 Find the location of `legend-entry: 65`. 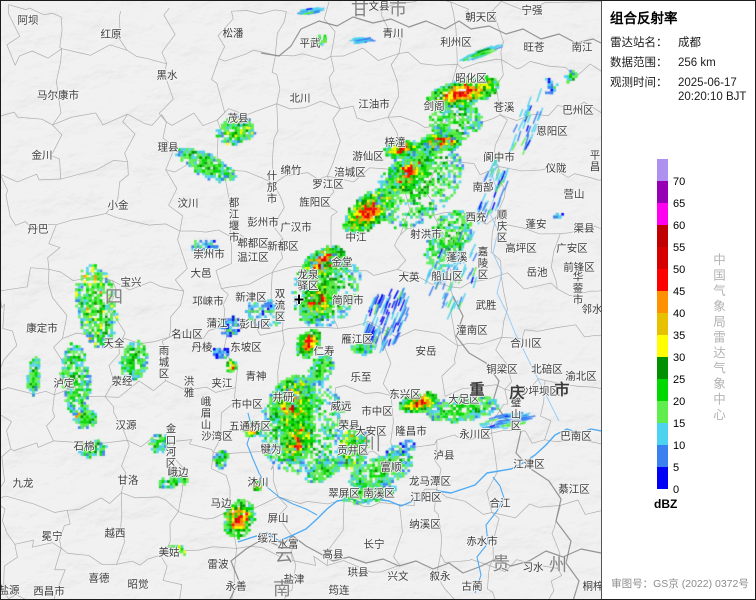

legend-entry: 65 is located at coordinates (687, 195).